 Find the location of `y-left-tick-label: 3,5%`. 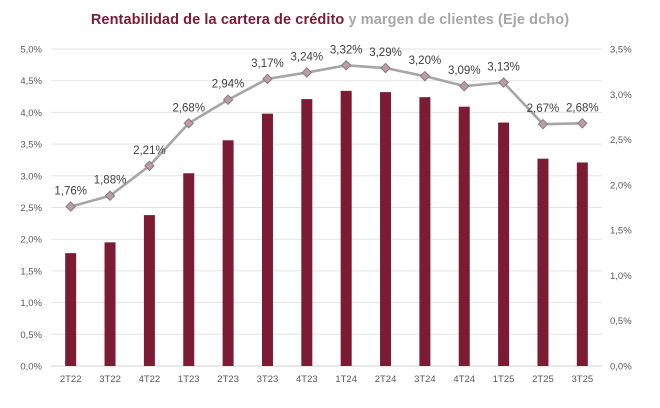

y-left-tick-label: 3,5% is located at coordinates (31, 145).